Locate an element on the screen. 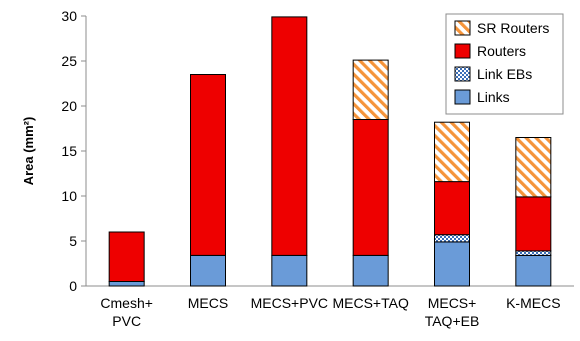  y-tick-labels: 0 5 10 15 20 25 30 is located at coordinates (69, 151).